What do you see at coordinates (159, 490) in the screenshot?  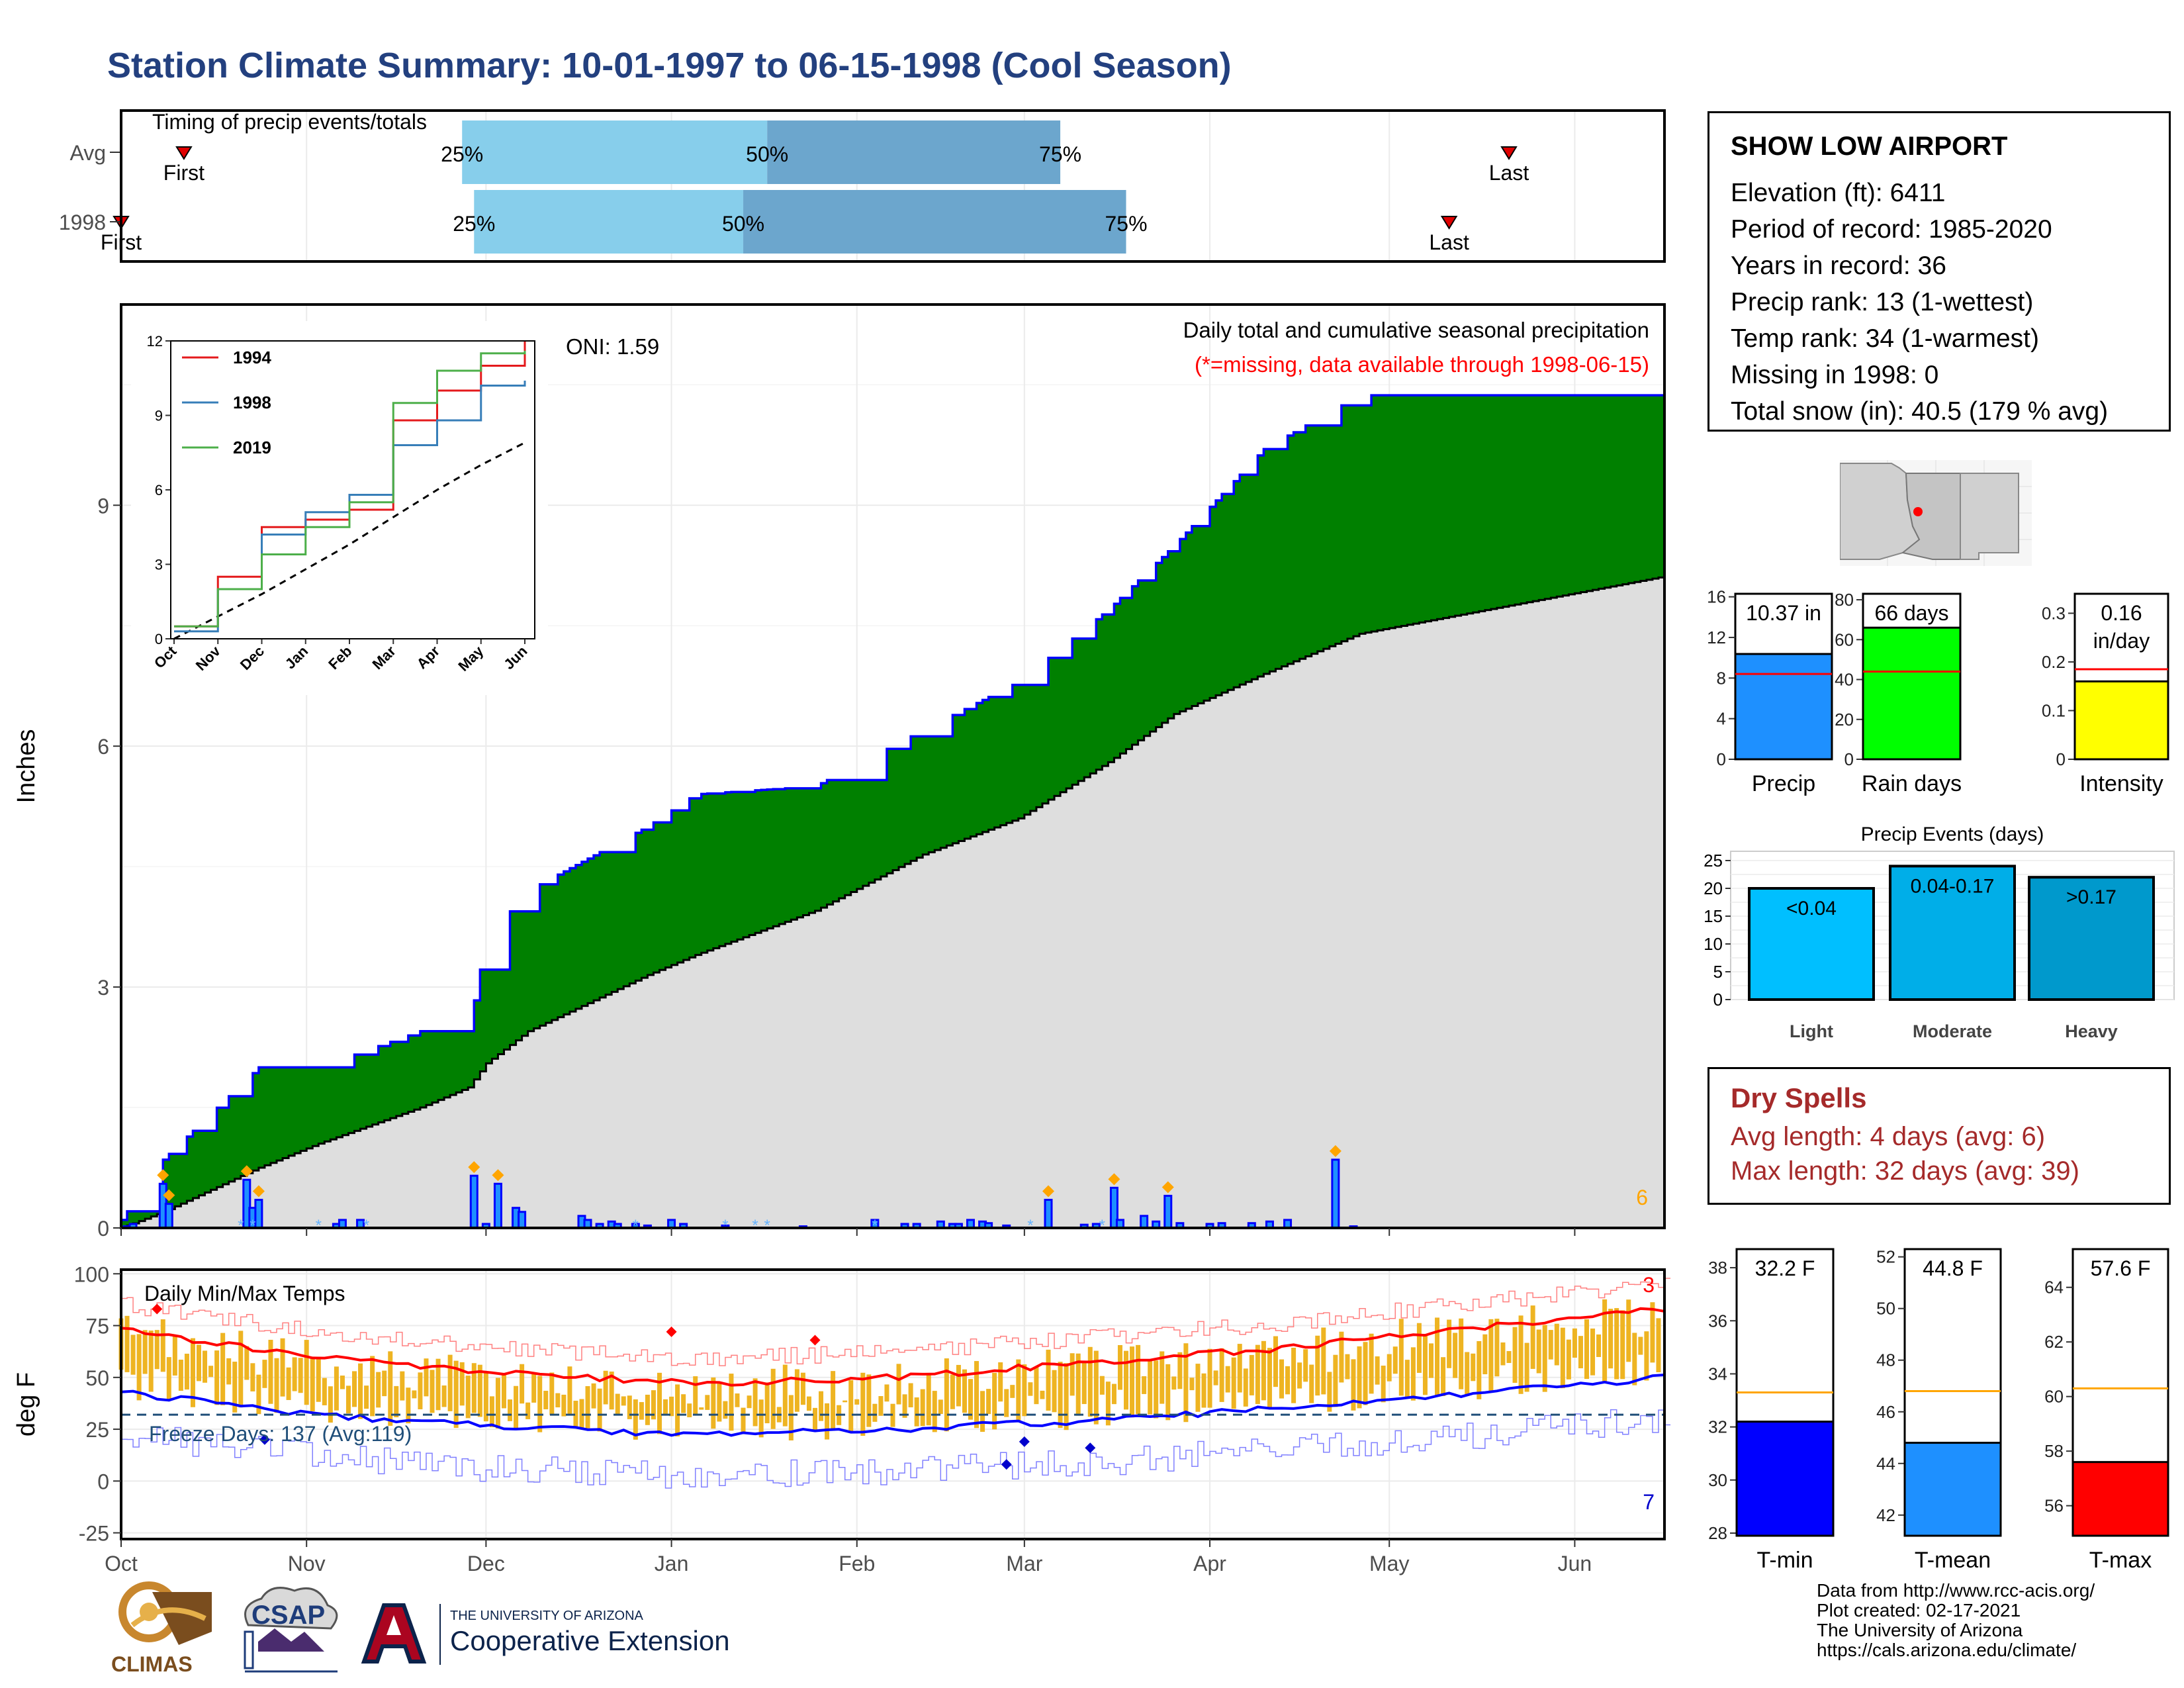 I see `inset-ytick-label: 6` at bounding box center [159, 490].